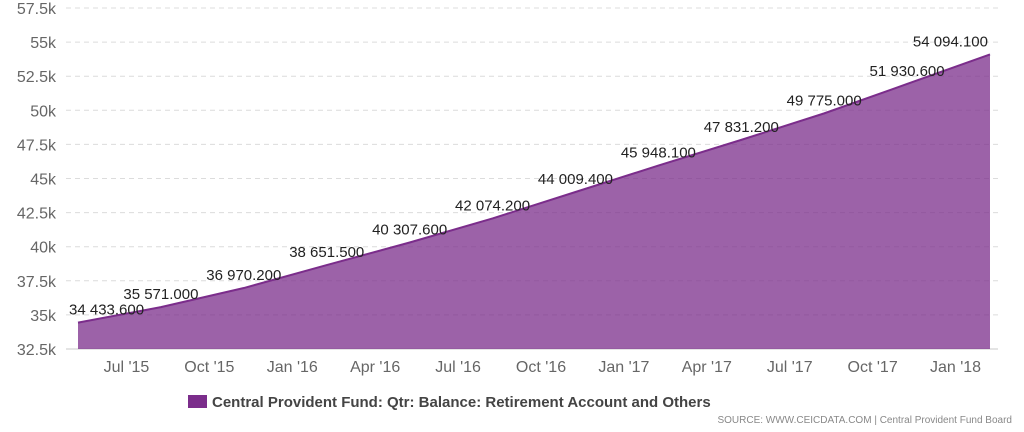 The height and width of the screenshot is (432, 1024). I want to click on legend-swatch, so click(197, 401).